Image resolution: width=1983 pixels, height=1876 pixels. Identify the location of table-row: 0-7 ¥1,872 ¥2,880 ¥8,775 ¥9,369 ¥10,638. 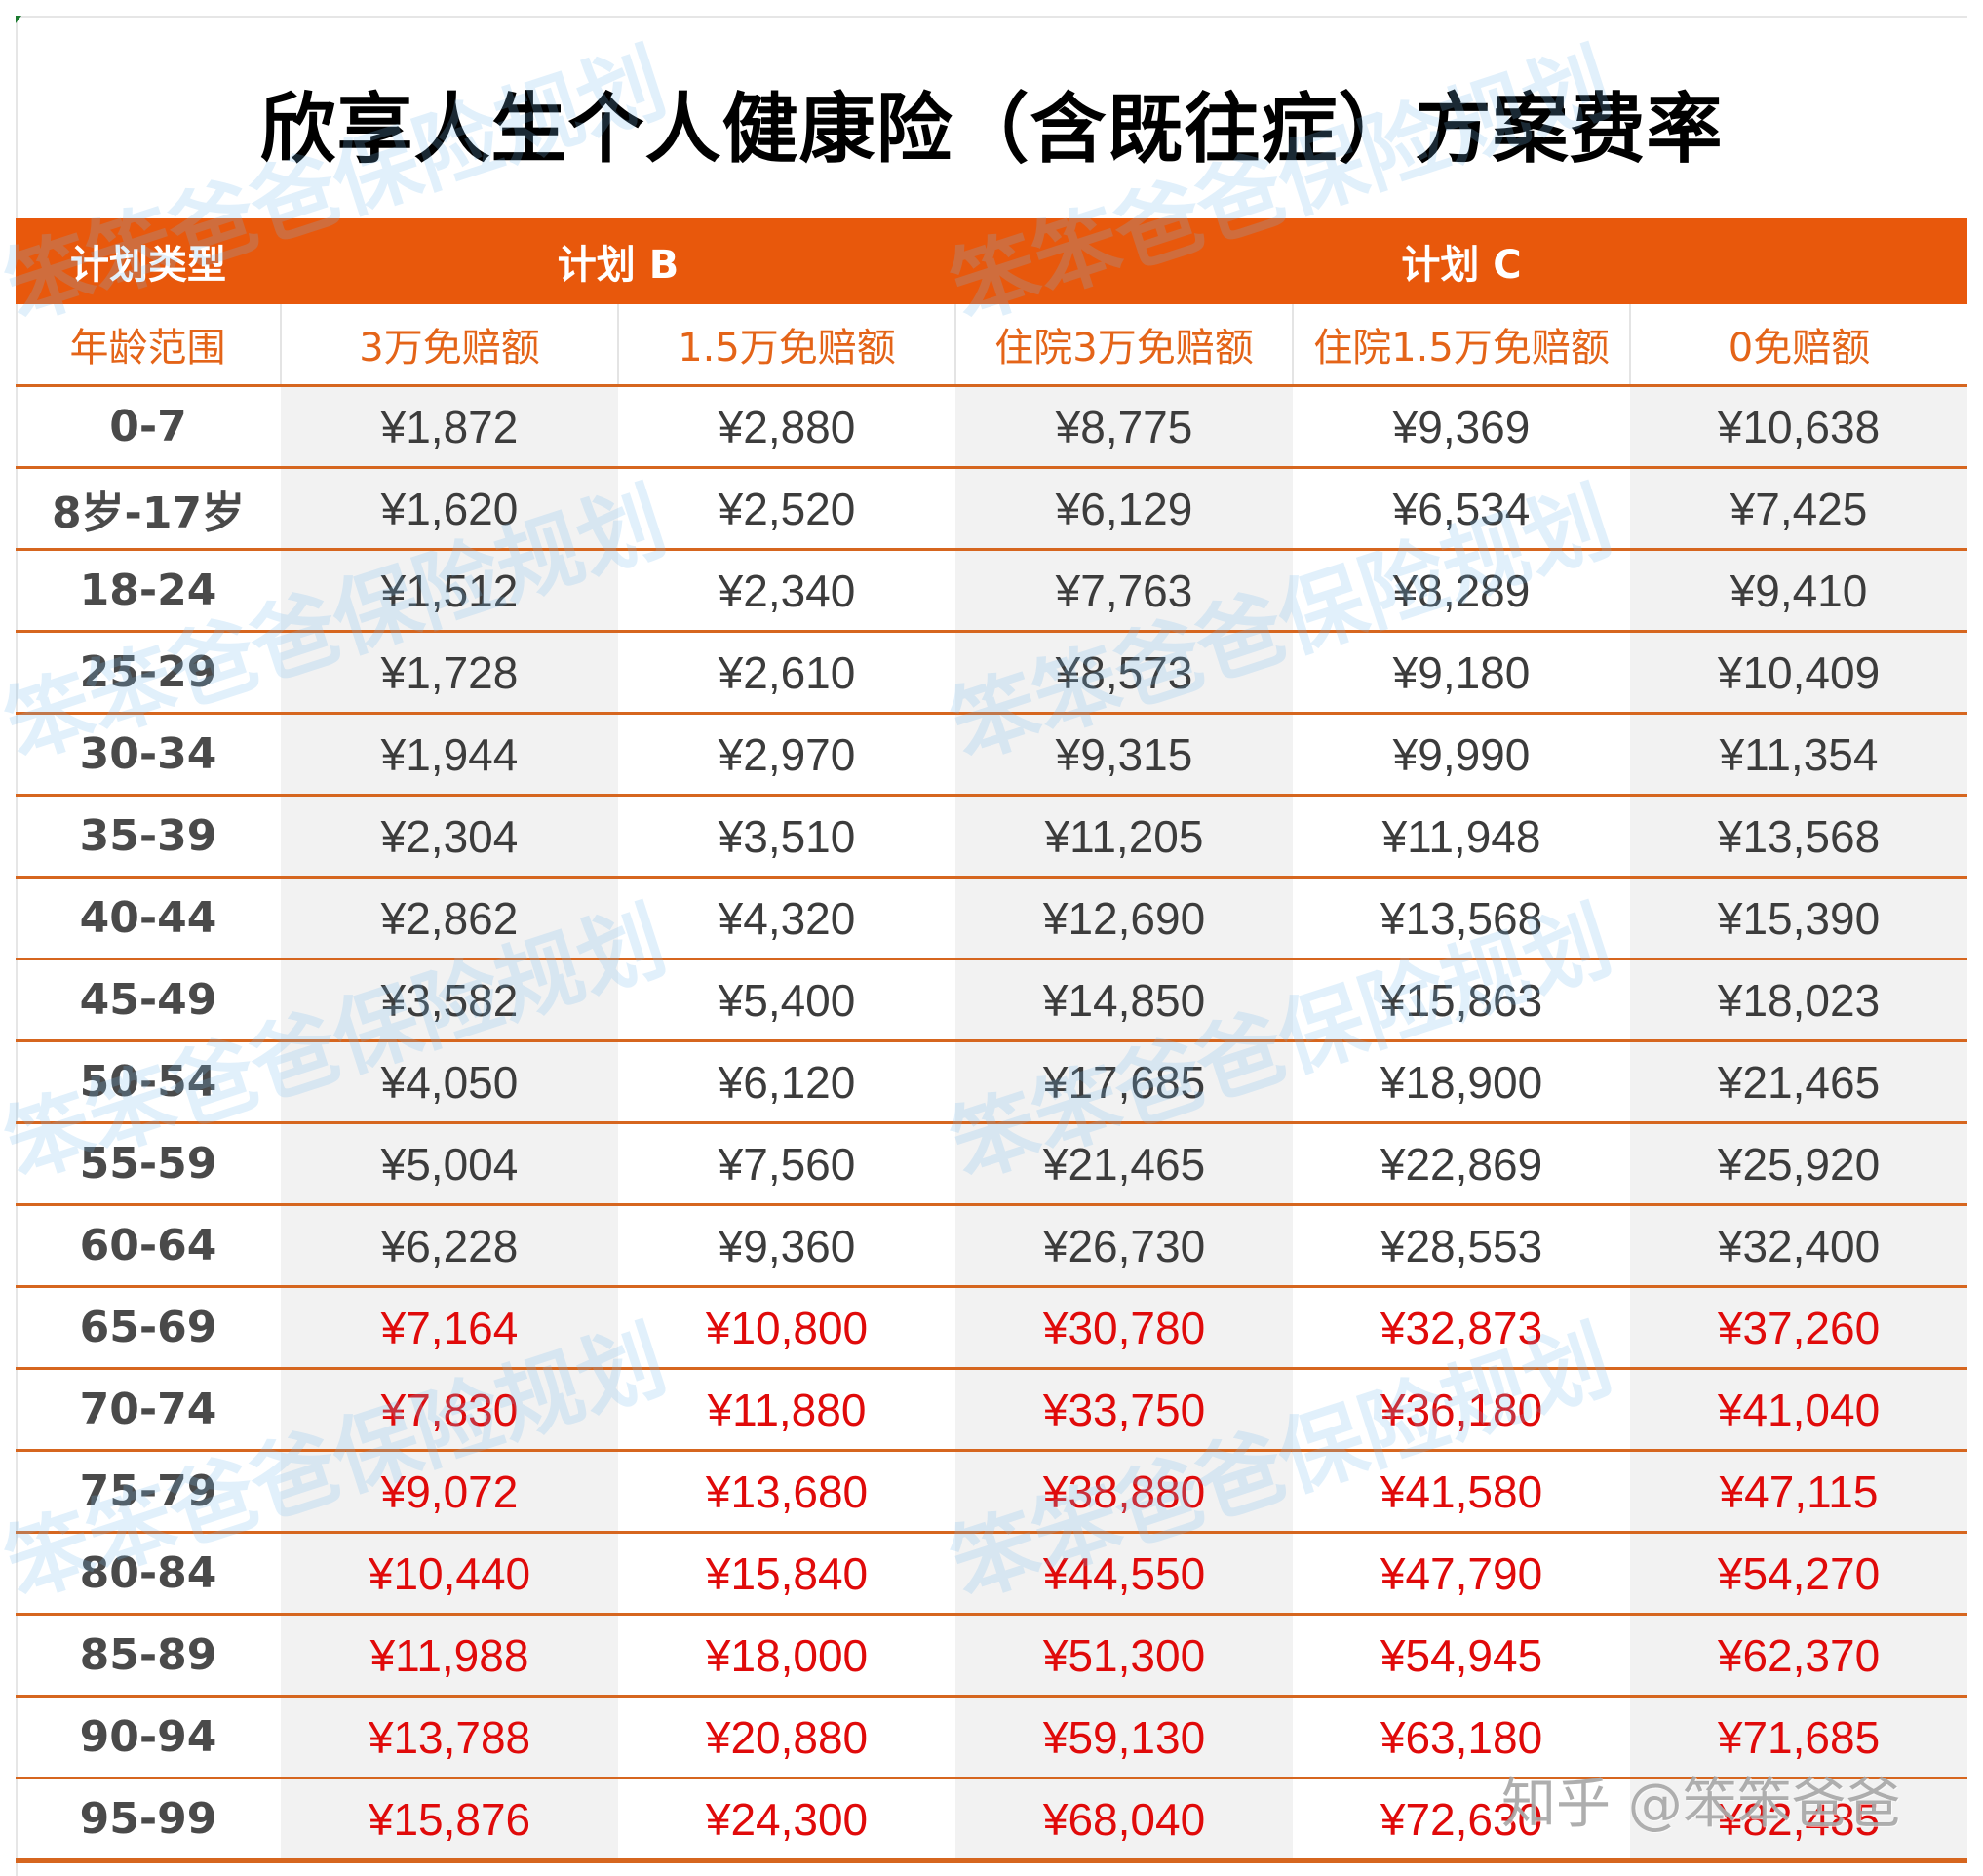
(992, 427).